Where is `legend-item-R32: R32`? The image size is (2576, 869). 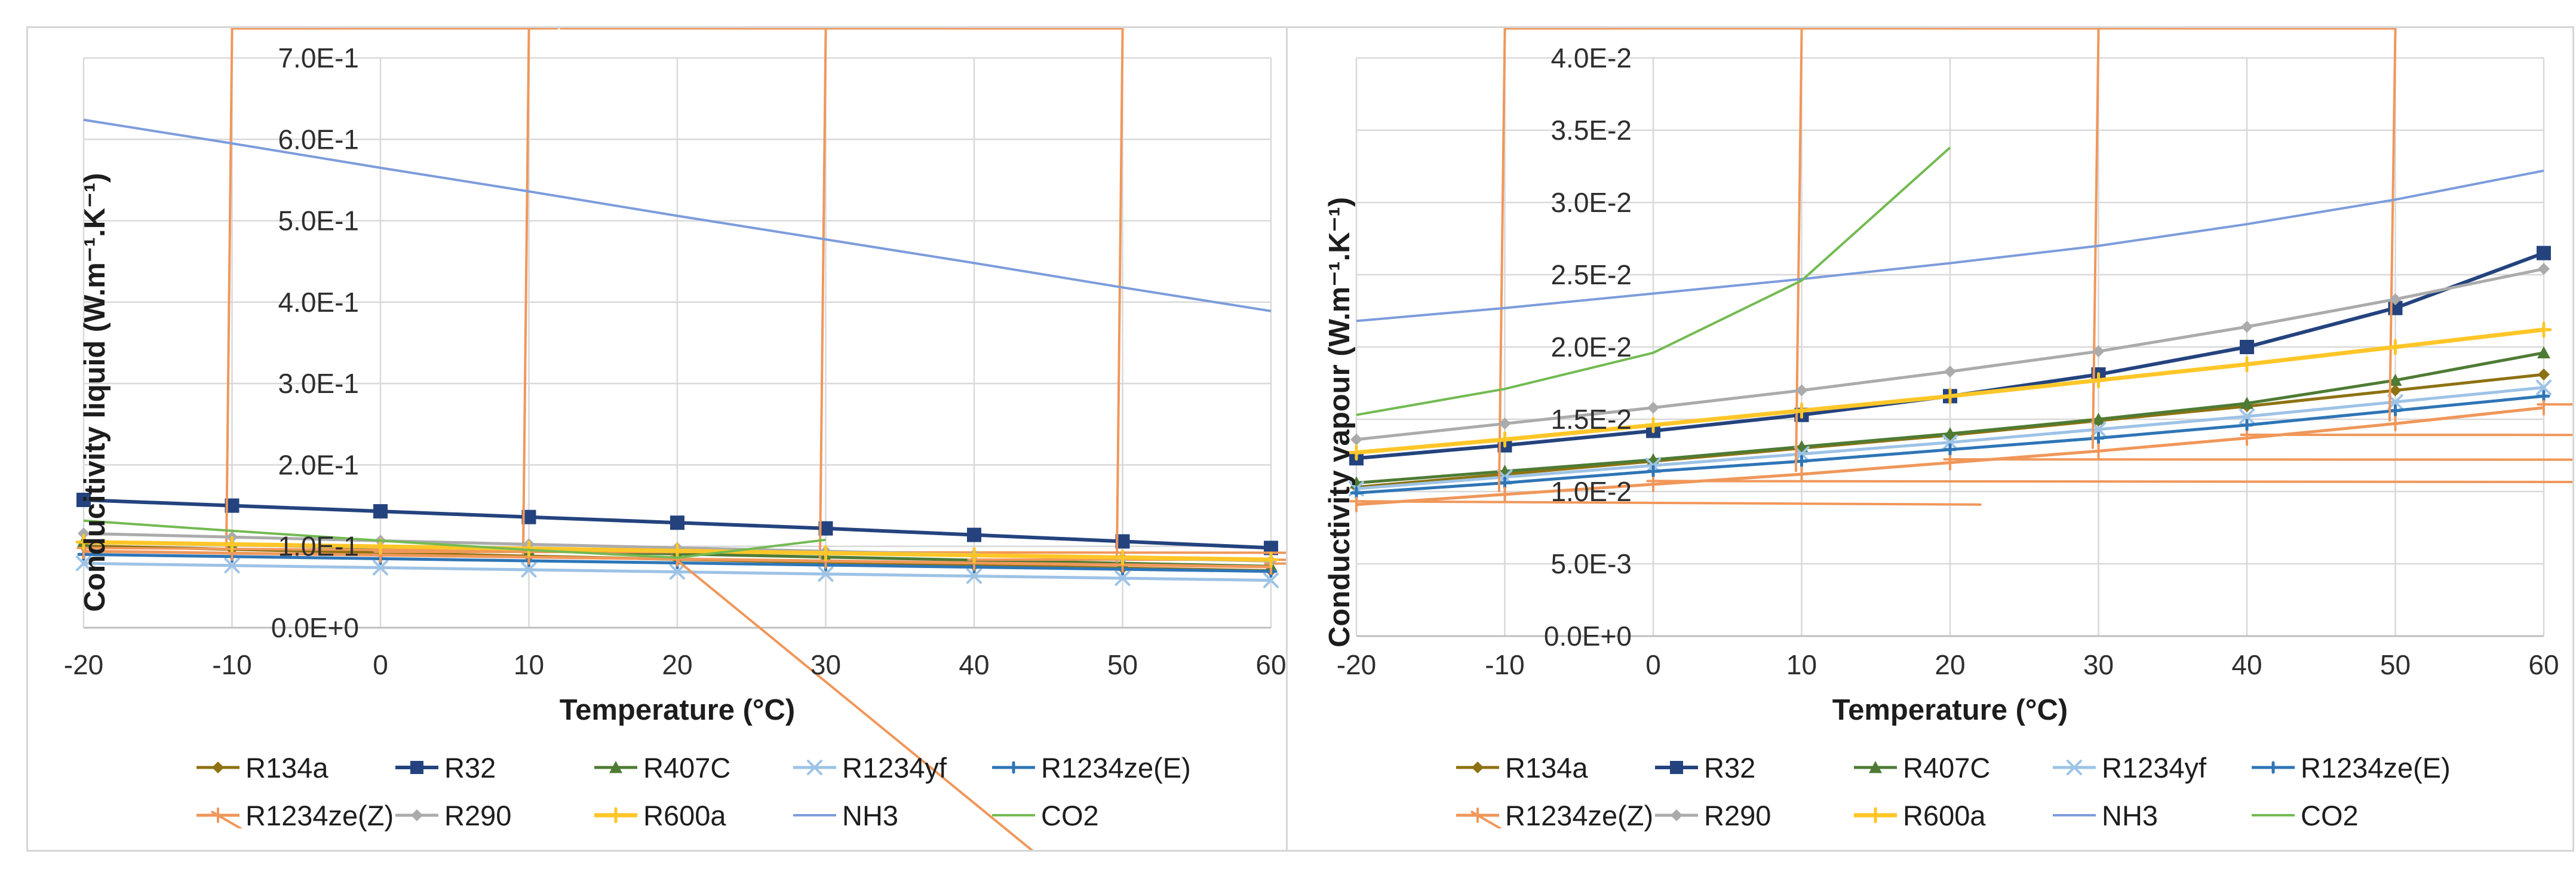
legend-item-R32: R32 is located at coordinates (1753, 767).